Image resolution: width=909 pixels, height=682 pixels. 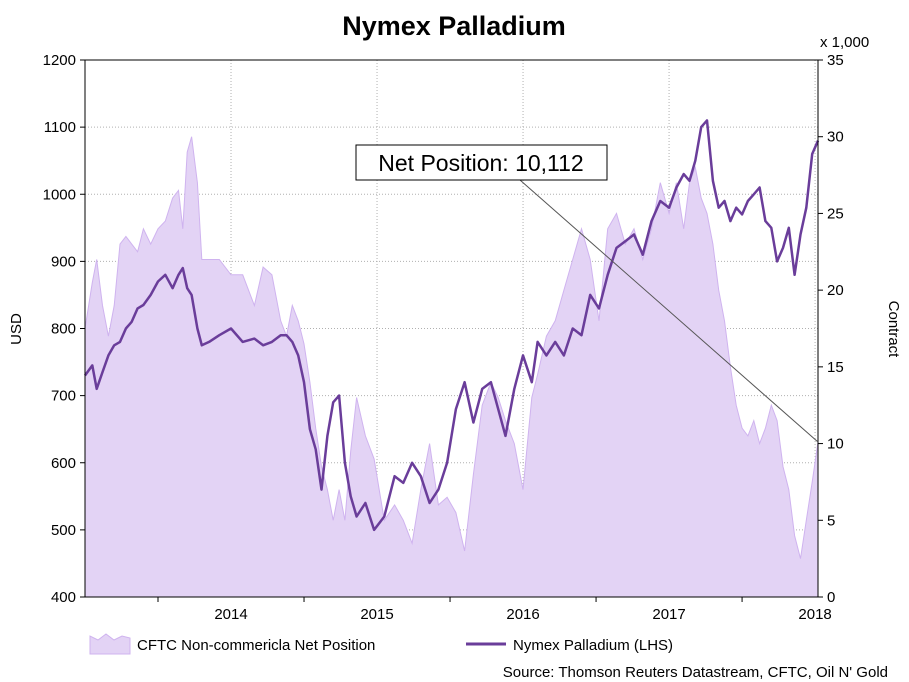 I want to click on left-tick-label: 900, so click(x=63, y=261).